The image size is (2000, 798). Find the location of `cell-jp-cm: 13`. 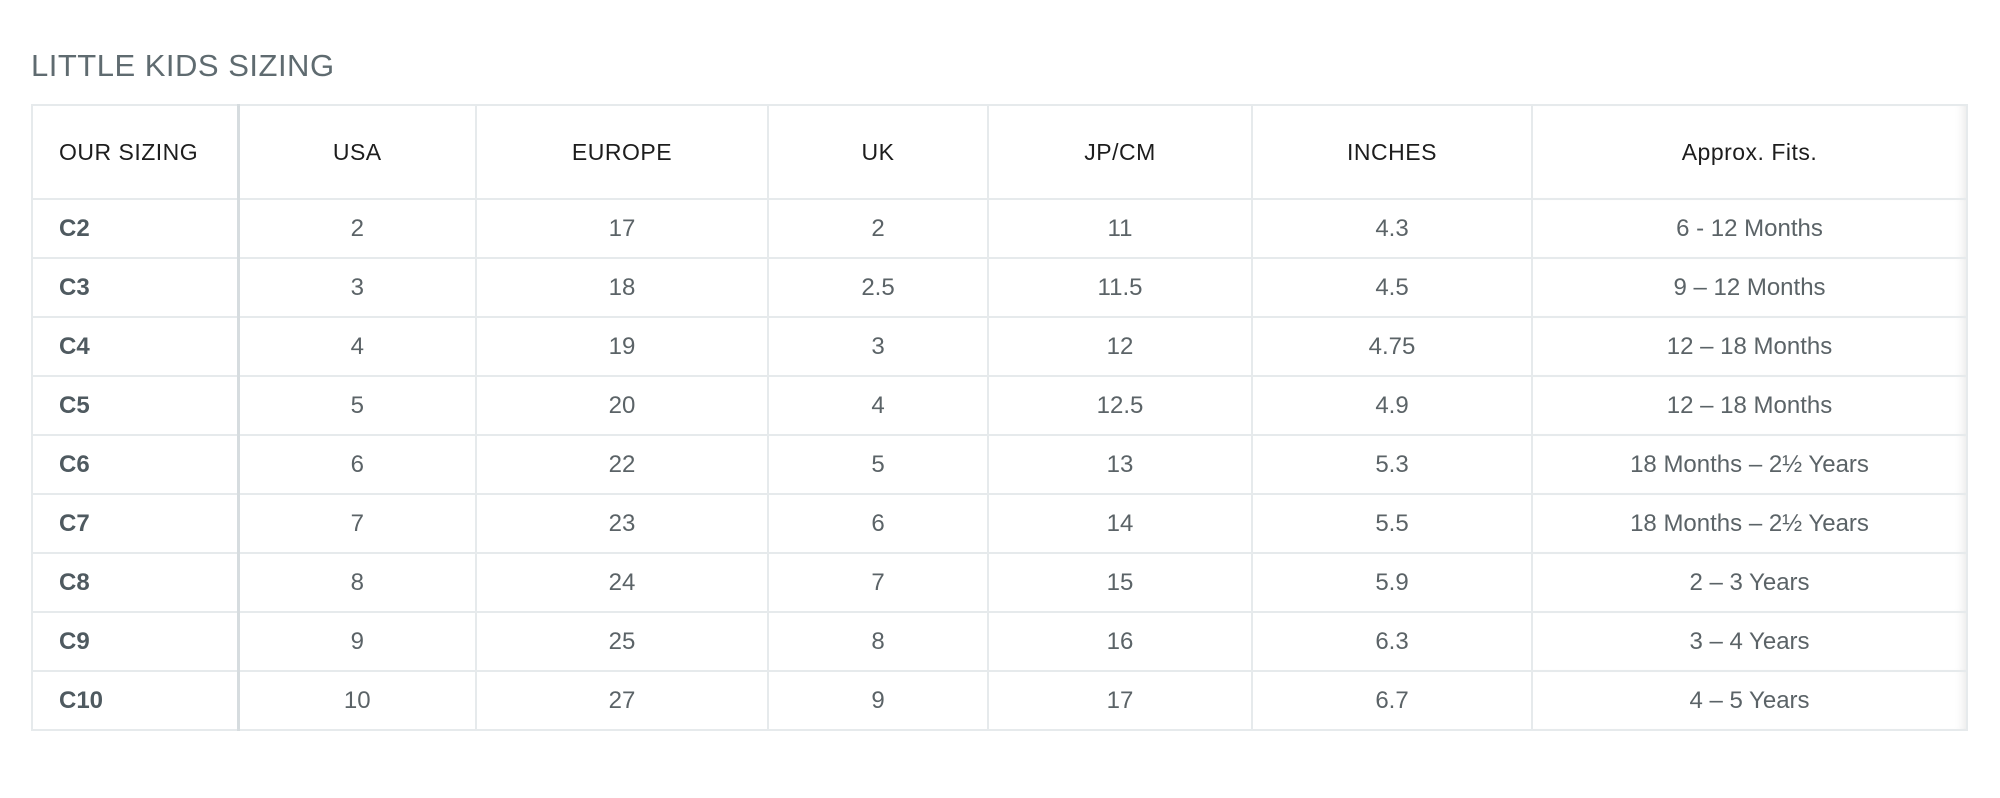

cell-jp-cm: 13 is located at coordinates (1120, 464).